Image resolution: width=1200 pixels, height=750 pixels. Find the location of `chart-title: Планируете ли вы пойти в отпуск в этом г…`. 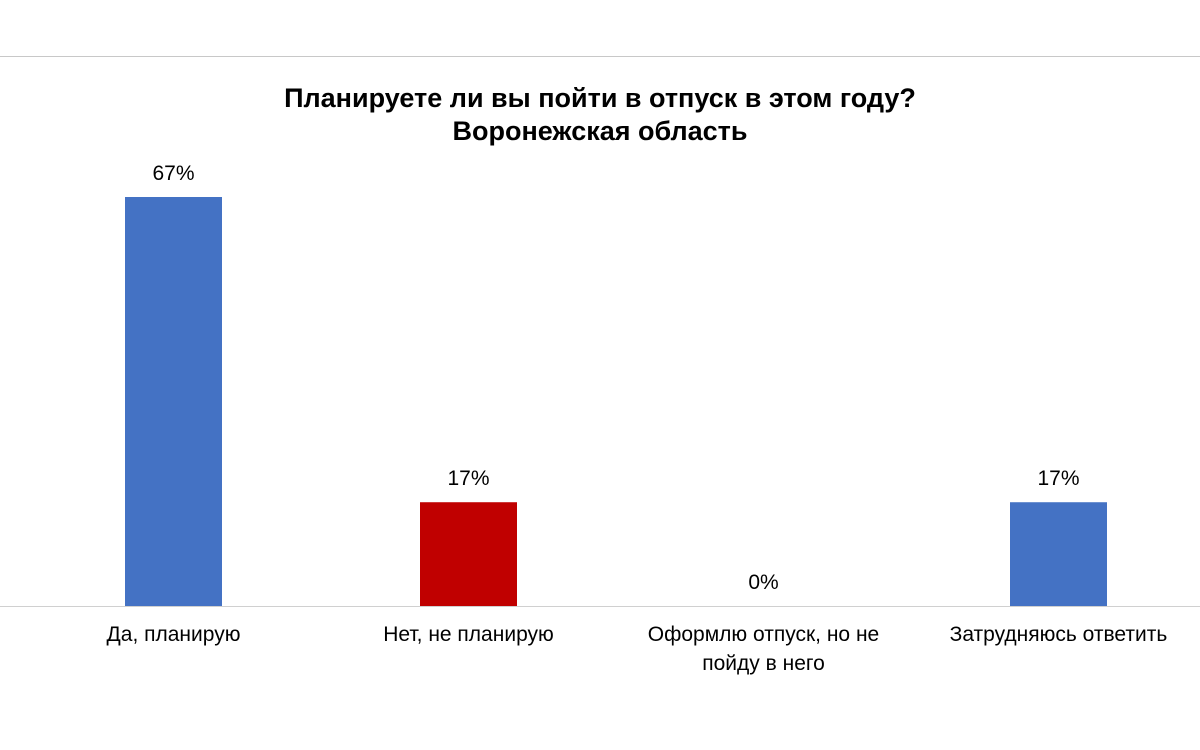

chart-title: Планируете ли вы пойти в отпуск в этом г… is located at coordinates (600, 115).